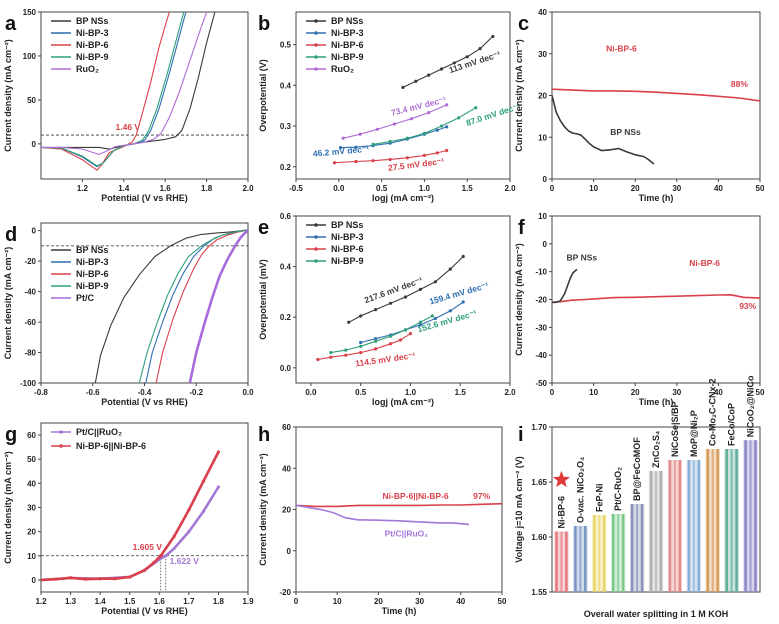 This screenshot has width=779, height=624. Describe the element at coordinates (286, 267) in the screenshot. I see `y-tick-label: 0.4` at that location.